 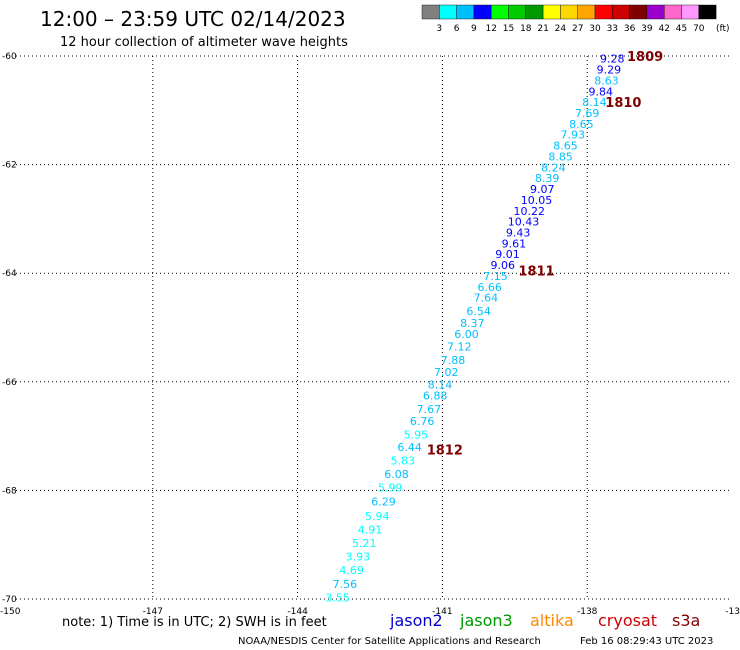 What do you see at coordinates (507, 254) in the screenshot?
I see `wave-height-value: 9.01` at bounding box center [507, 254].